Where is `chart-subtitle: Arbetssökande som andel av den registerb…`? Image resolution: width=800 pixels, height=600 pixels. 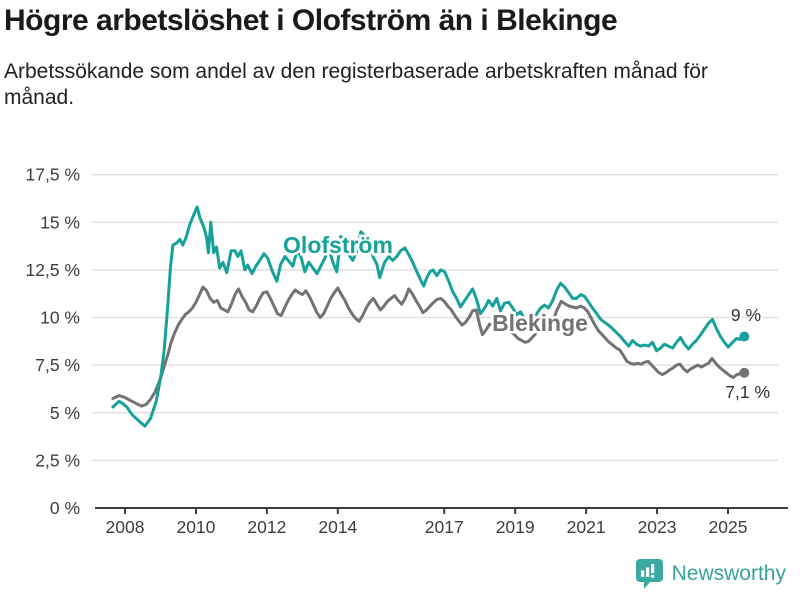 chart-subtitle: Arbetssökande som andel av den registerb… is located at coordinates (356, 84).